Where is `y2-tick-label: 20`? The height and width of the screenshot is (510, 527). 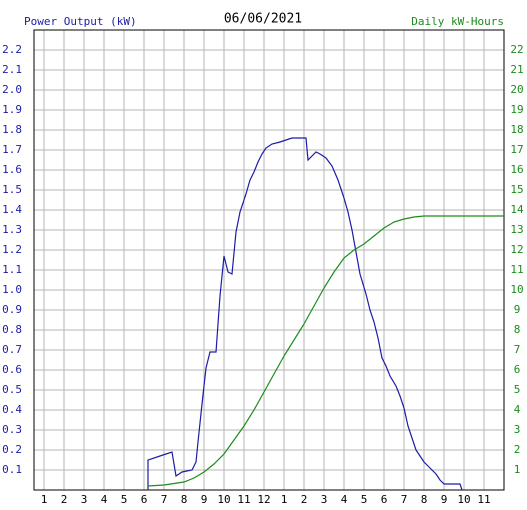 y2-tick-label: 20 is located at coordinates (516, 89).